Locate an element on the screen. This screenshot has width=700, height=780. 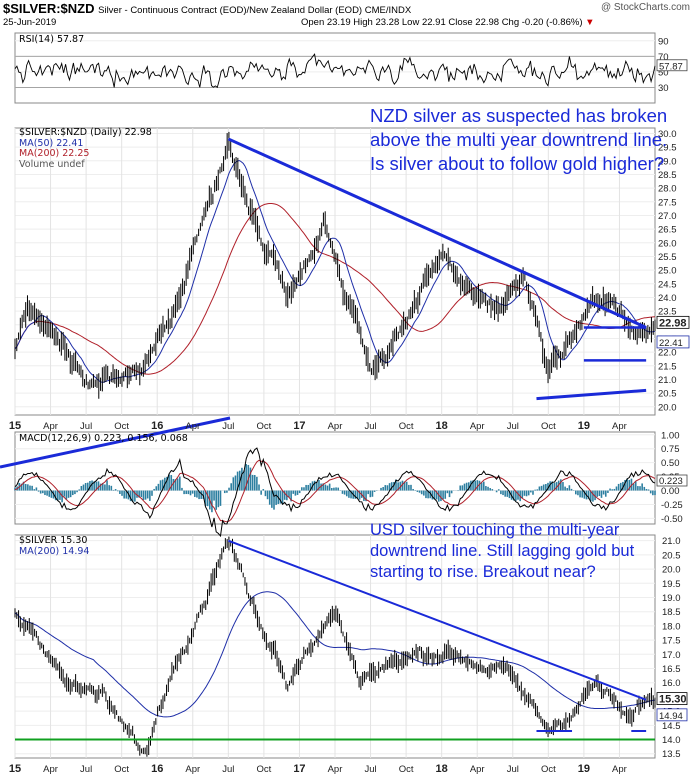
usd-y-tick: 13.5 is located at coordinates (671, 754).